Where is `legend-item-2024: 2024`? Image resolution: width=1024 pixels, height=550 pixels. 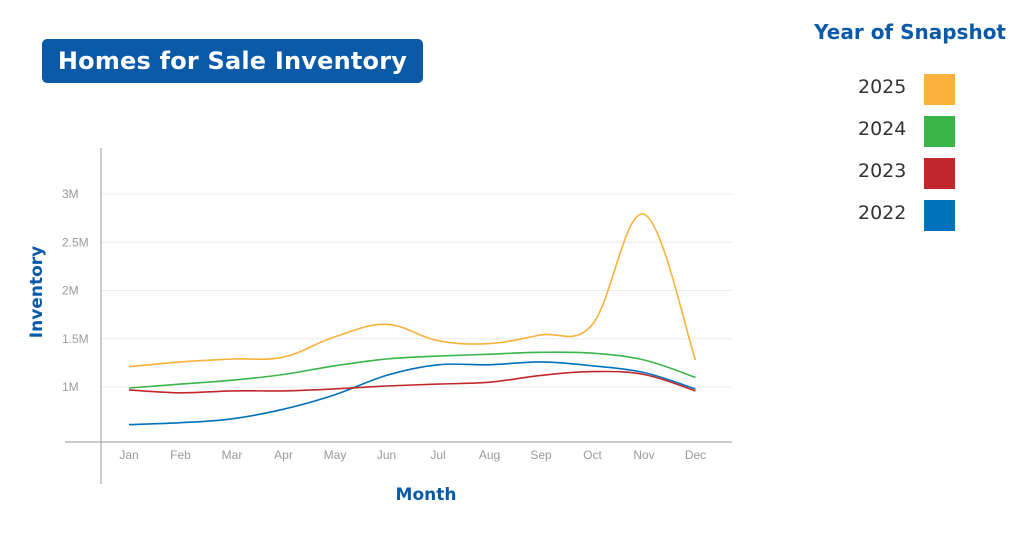 legend-item-2024: 2024 is located at coordinates (905, 137).